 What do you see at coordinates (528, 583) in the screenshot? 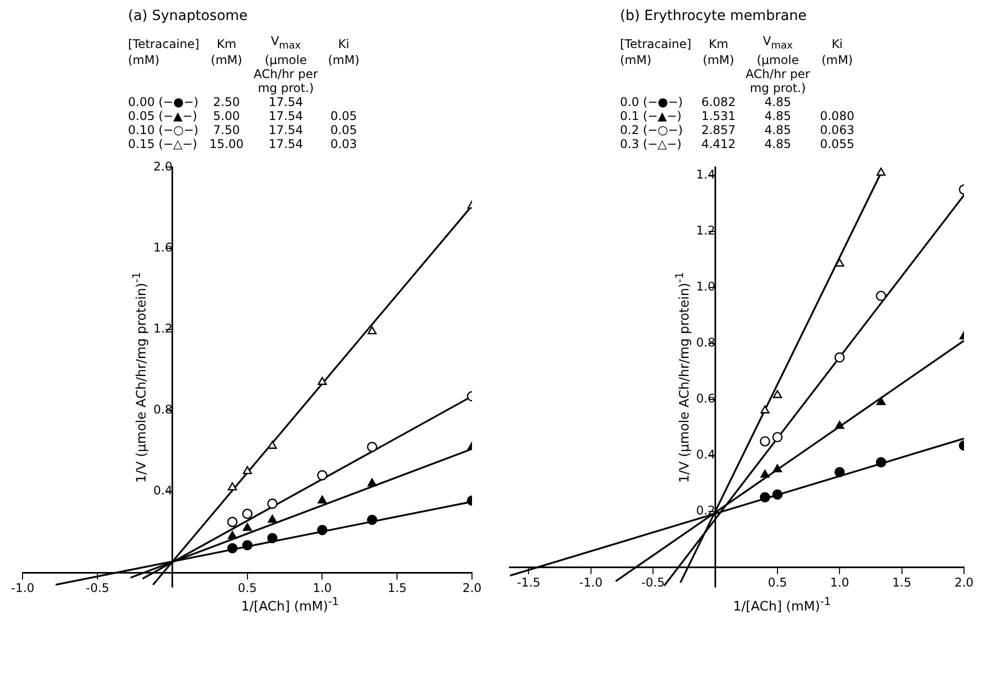
I see `x-tick-label: -1.5` at bounding box center [528, 583].